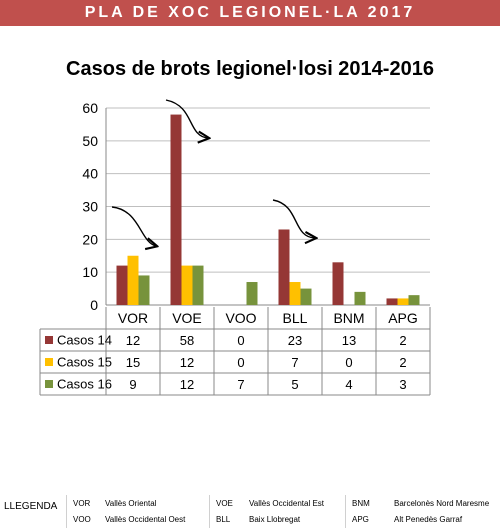 The width and height of the screenshot is (500, 528). I want to click on x-tick-label: VOR, so click(133, 318).